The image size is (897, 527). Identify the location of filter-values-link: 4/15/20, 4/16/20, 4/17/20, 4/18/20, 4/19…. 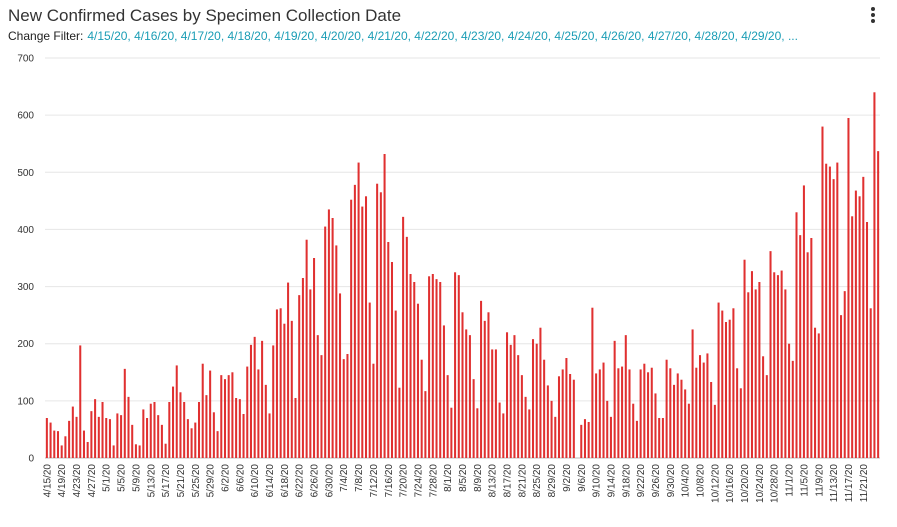
(442, 36).